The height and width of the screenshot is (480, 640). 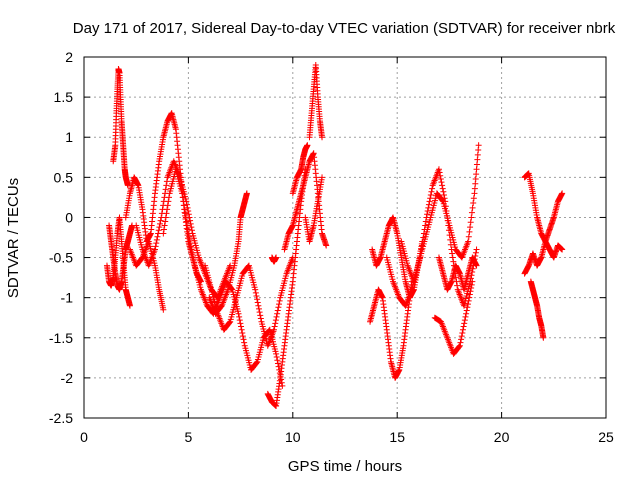 I want to click on x-tick-label: 25, so click(x=606, y=437).